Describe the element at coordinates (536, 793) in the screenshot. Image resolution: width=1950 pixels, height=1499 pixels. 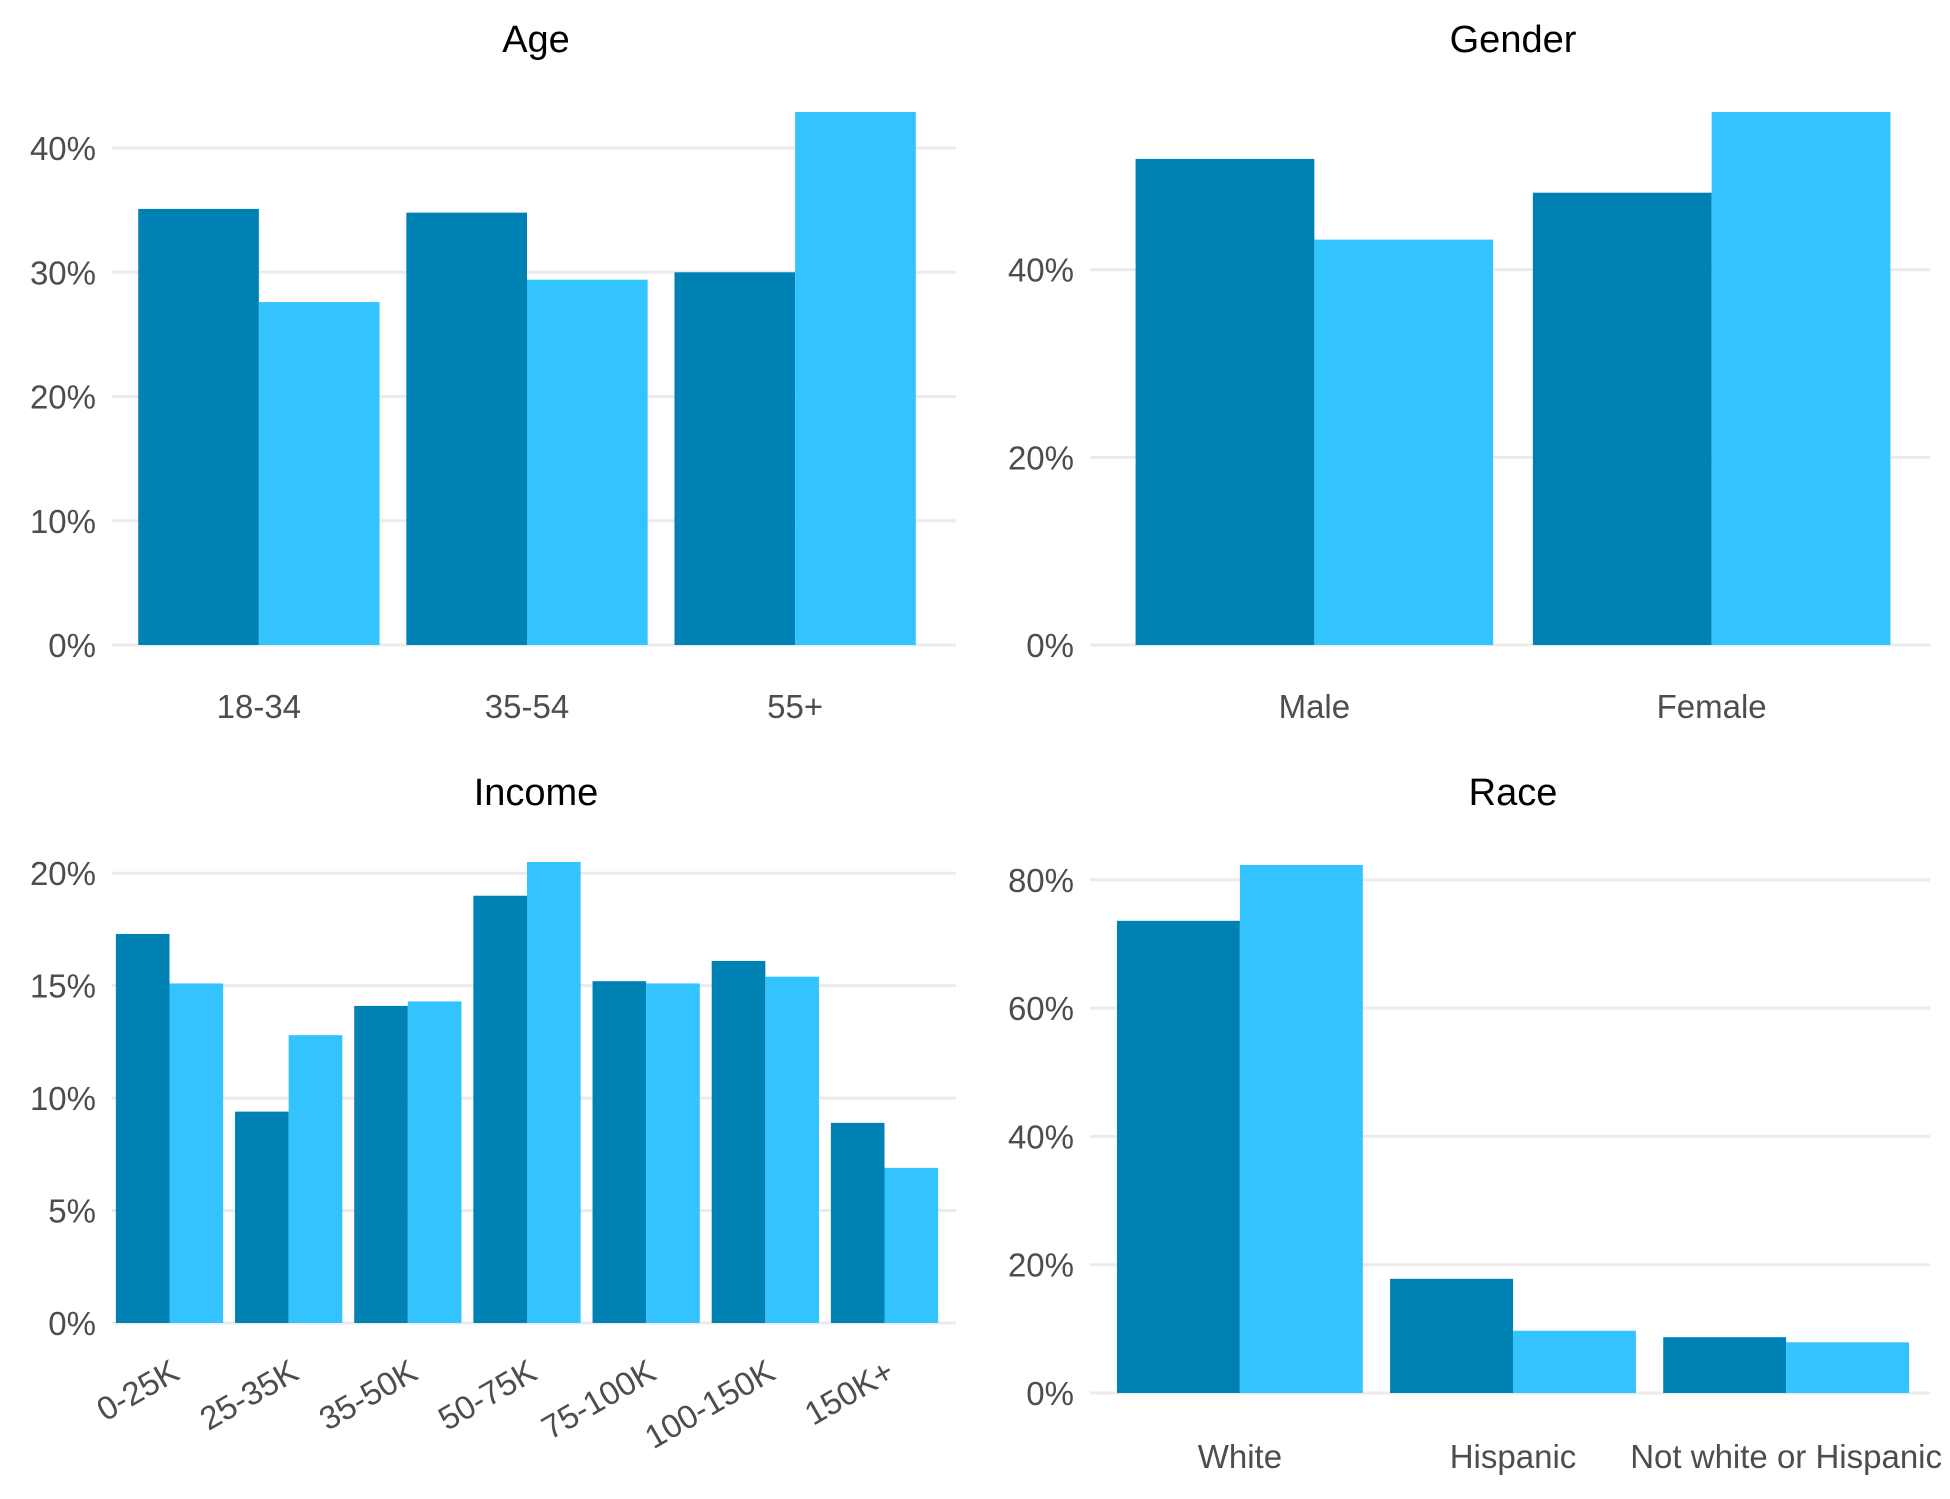
I see `panel-title: Income` at that location.